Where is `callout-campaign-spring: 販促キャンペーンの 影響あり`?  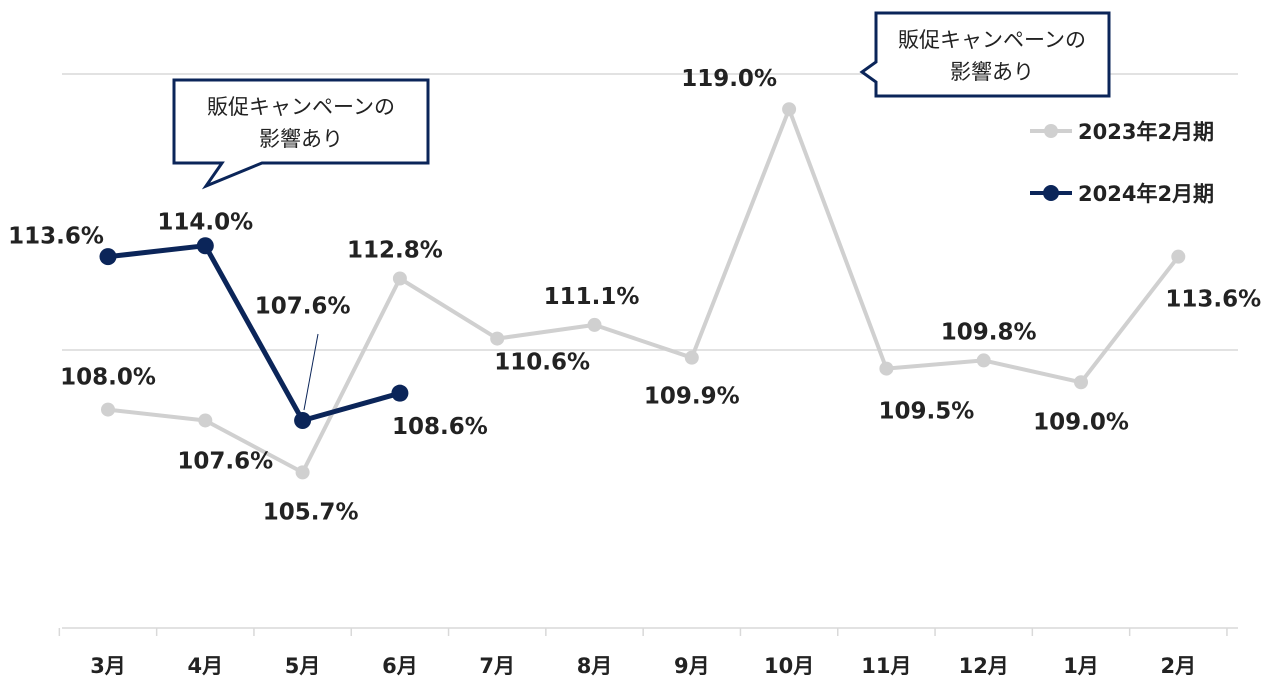
callout-campaign-spring: 販促キャンペーンの 影響あり is located at coordinates (301, 134).